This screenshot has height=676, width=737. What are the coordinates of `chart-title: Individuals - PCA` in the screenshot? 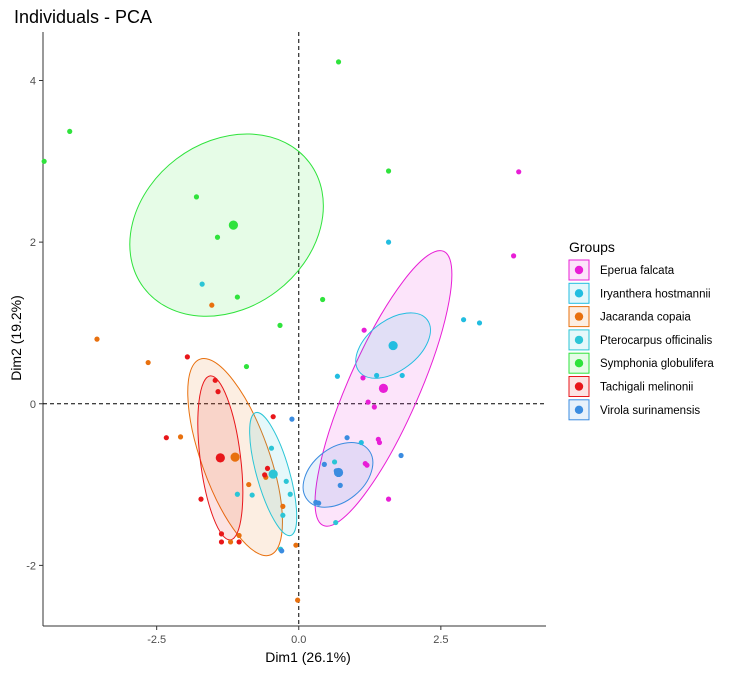 It's located at (83, 17).